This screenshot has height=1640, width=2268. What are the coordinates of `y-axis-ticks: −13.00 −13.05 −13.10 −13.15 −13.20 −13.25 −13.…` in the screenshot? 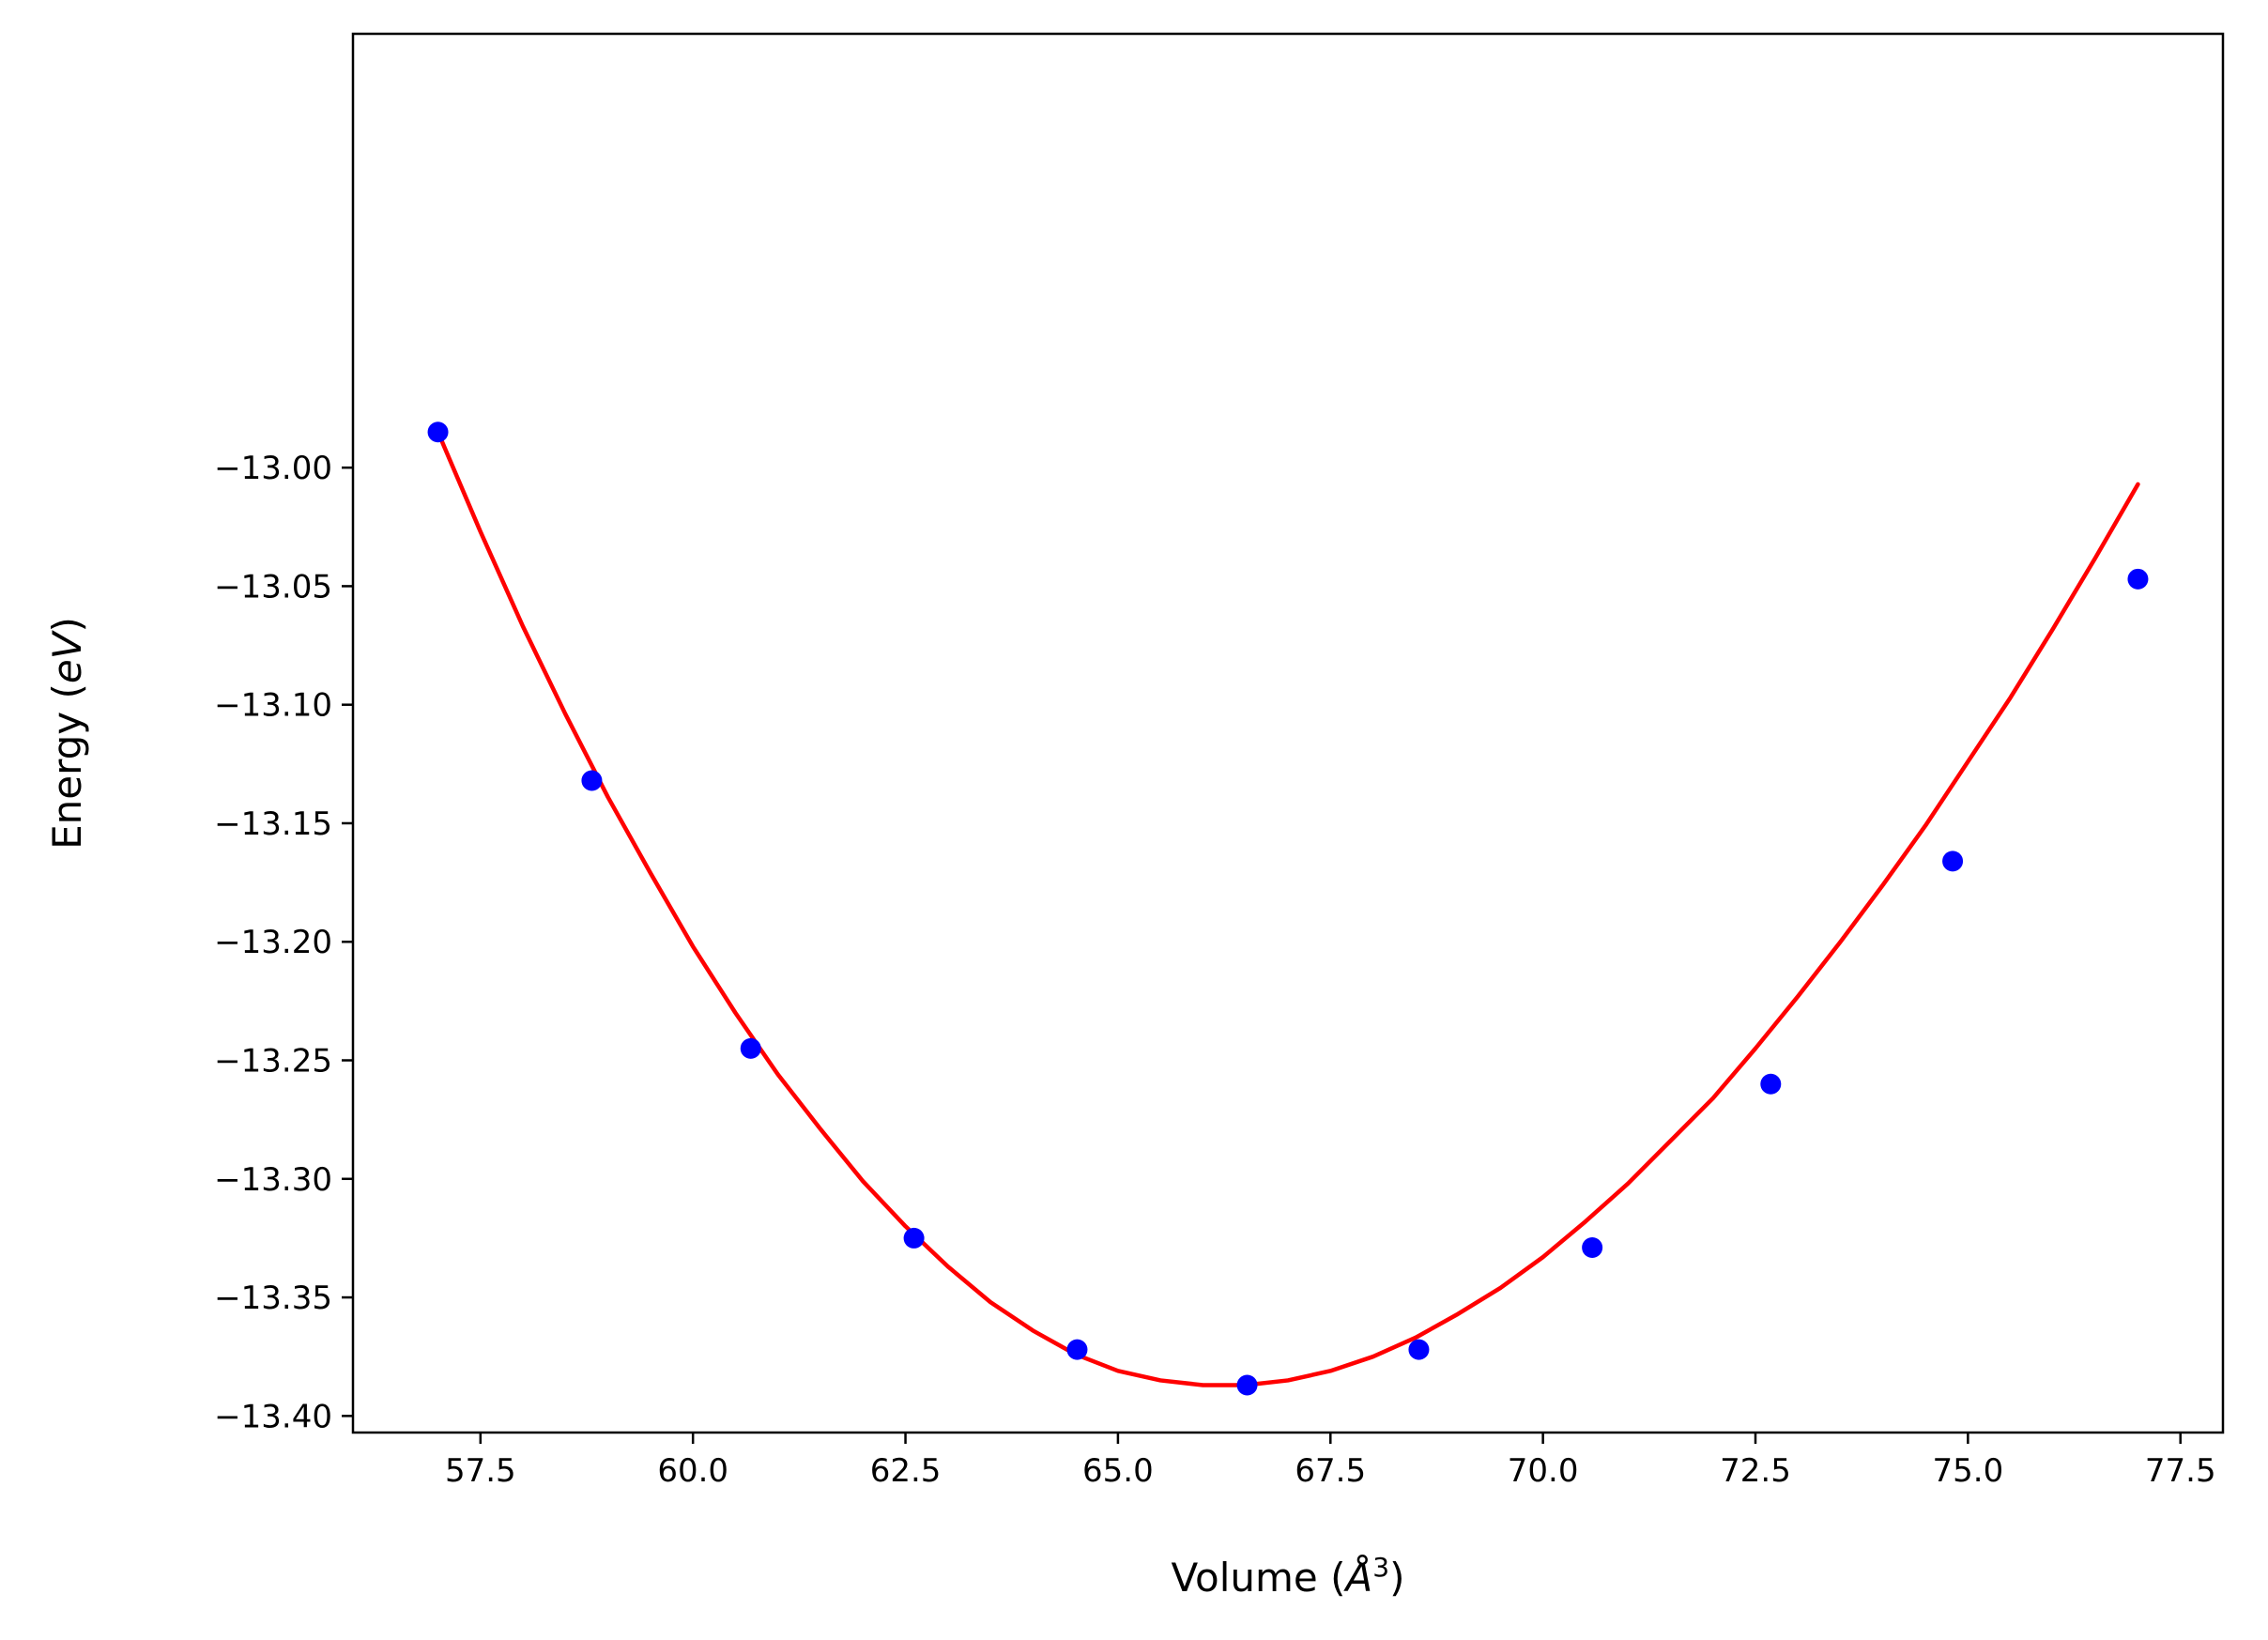 It's located at (283, 942).